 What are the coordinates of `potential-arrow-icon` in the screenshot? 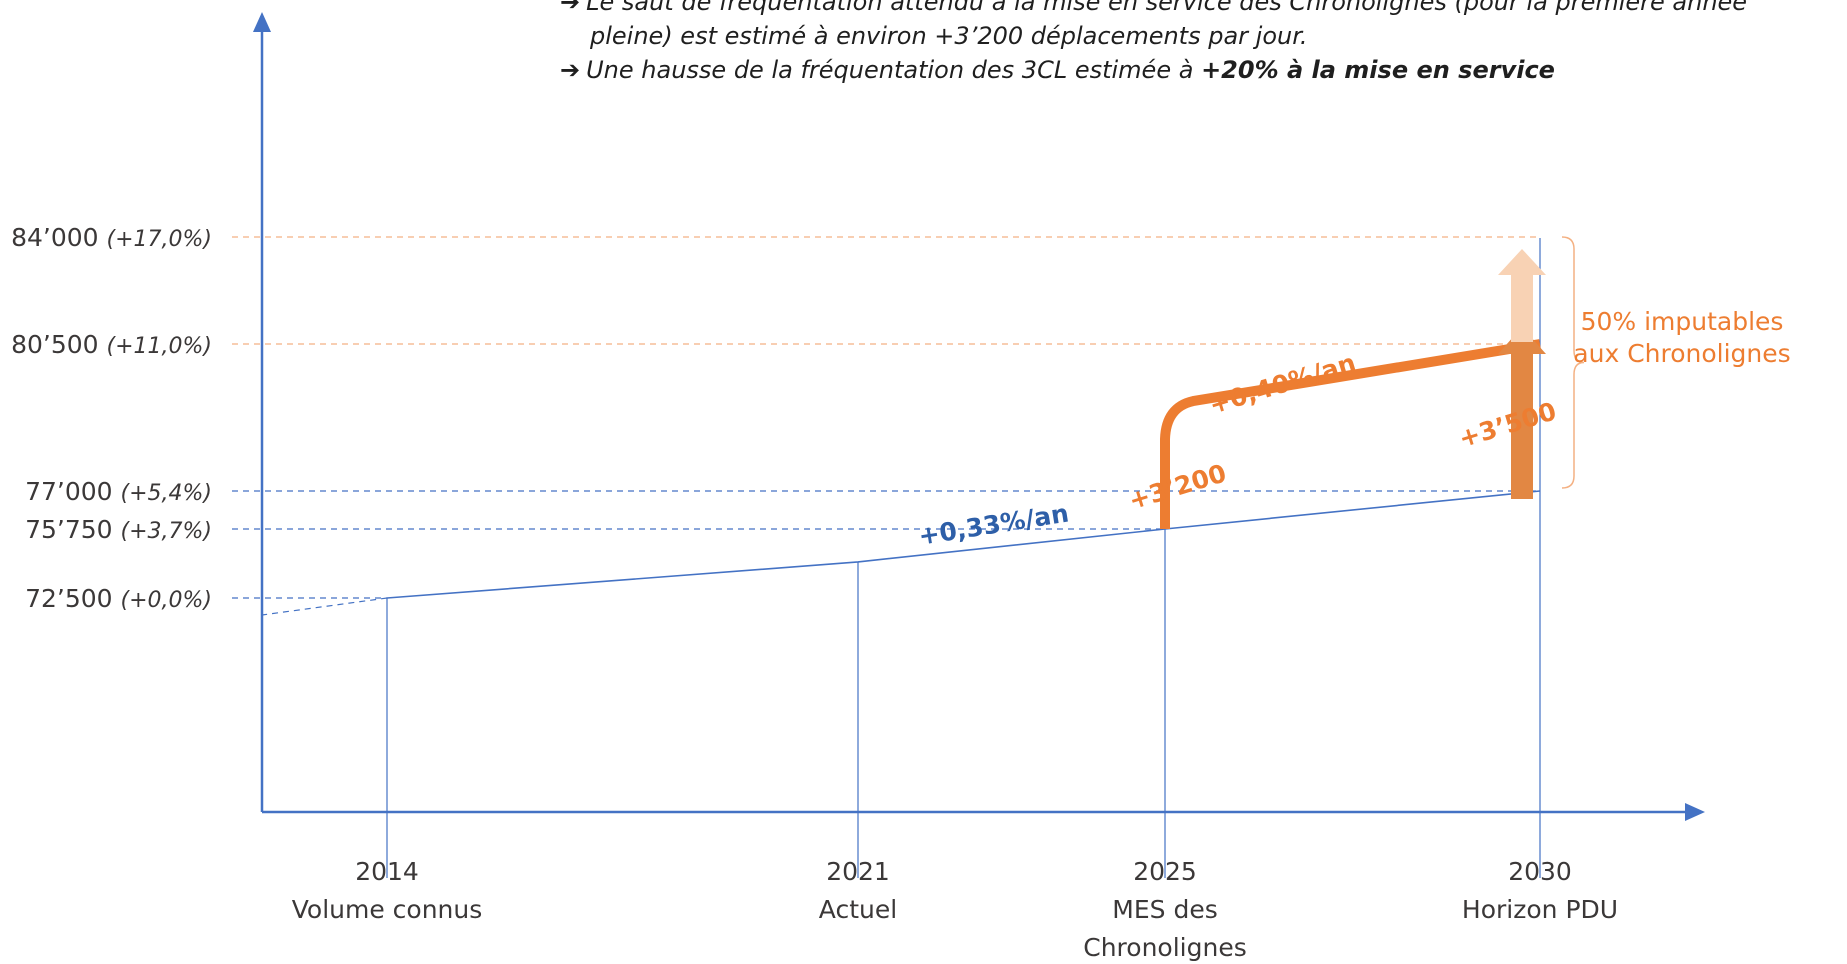 It's located at (1522, 295).